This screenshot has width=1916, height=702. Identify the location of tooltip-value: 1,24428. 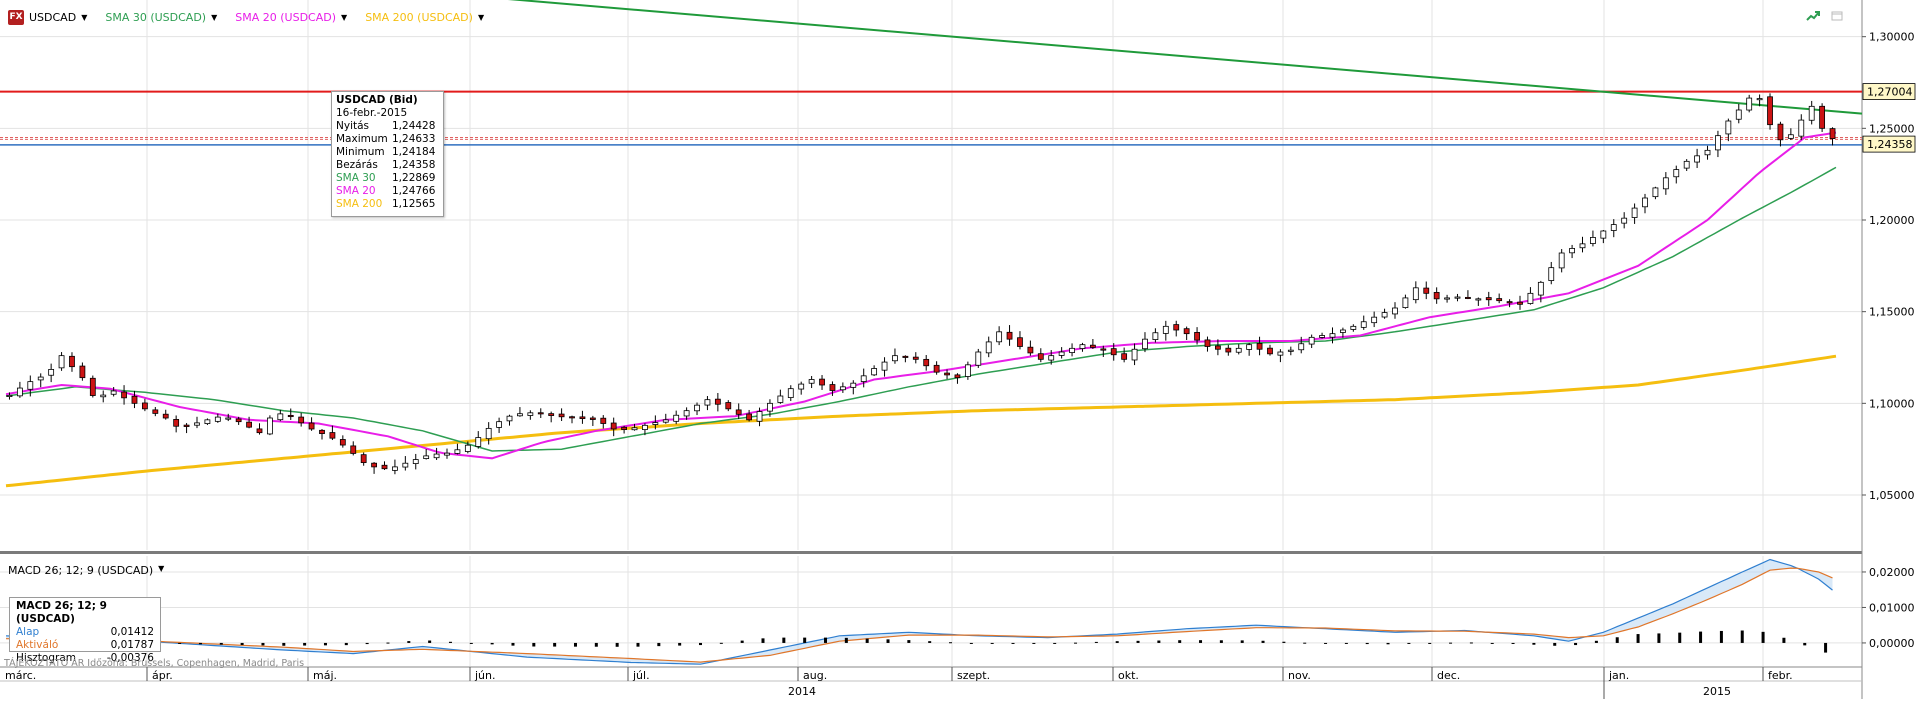
(414, 126).